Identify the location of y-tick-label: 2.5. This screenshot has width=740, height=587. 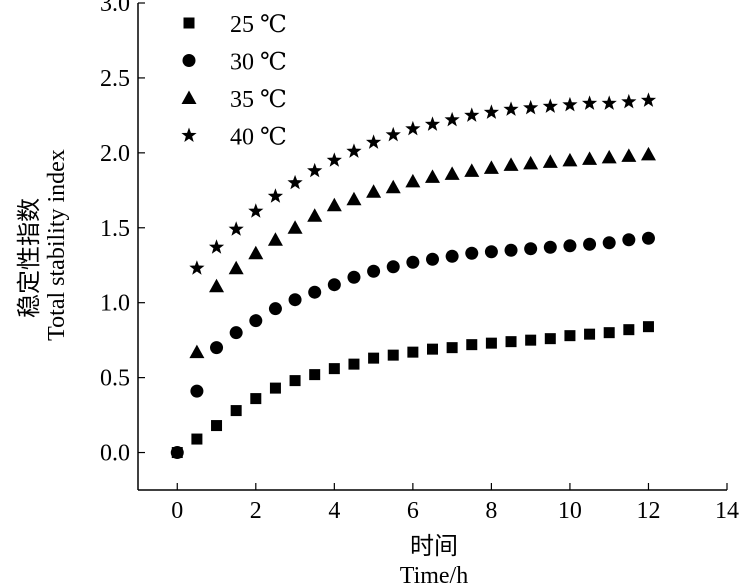
(115, 79).